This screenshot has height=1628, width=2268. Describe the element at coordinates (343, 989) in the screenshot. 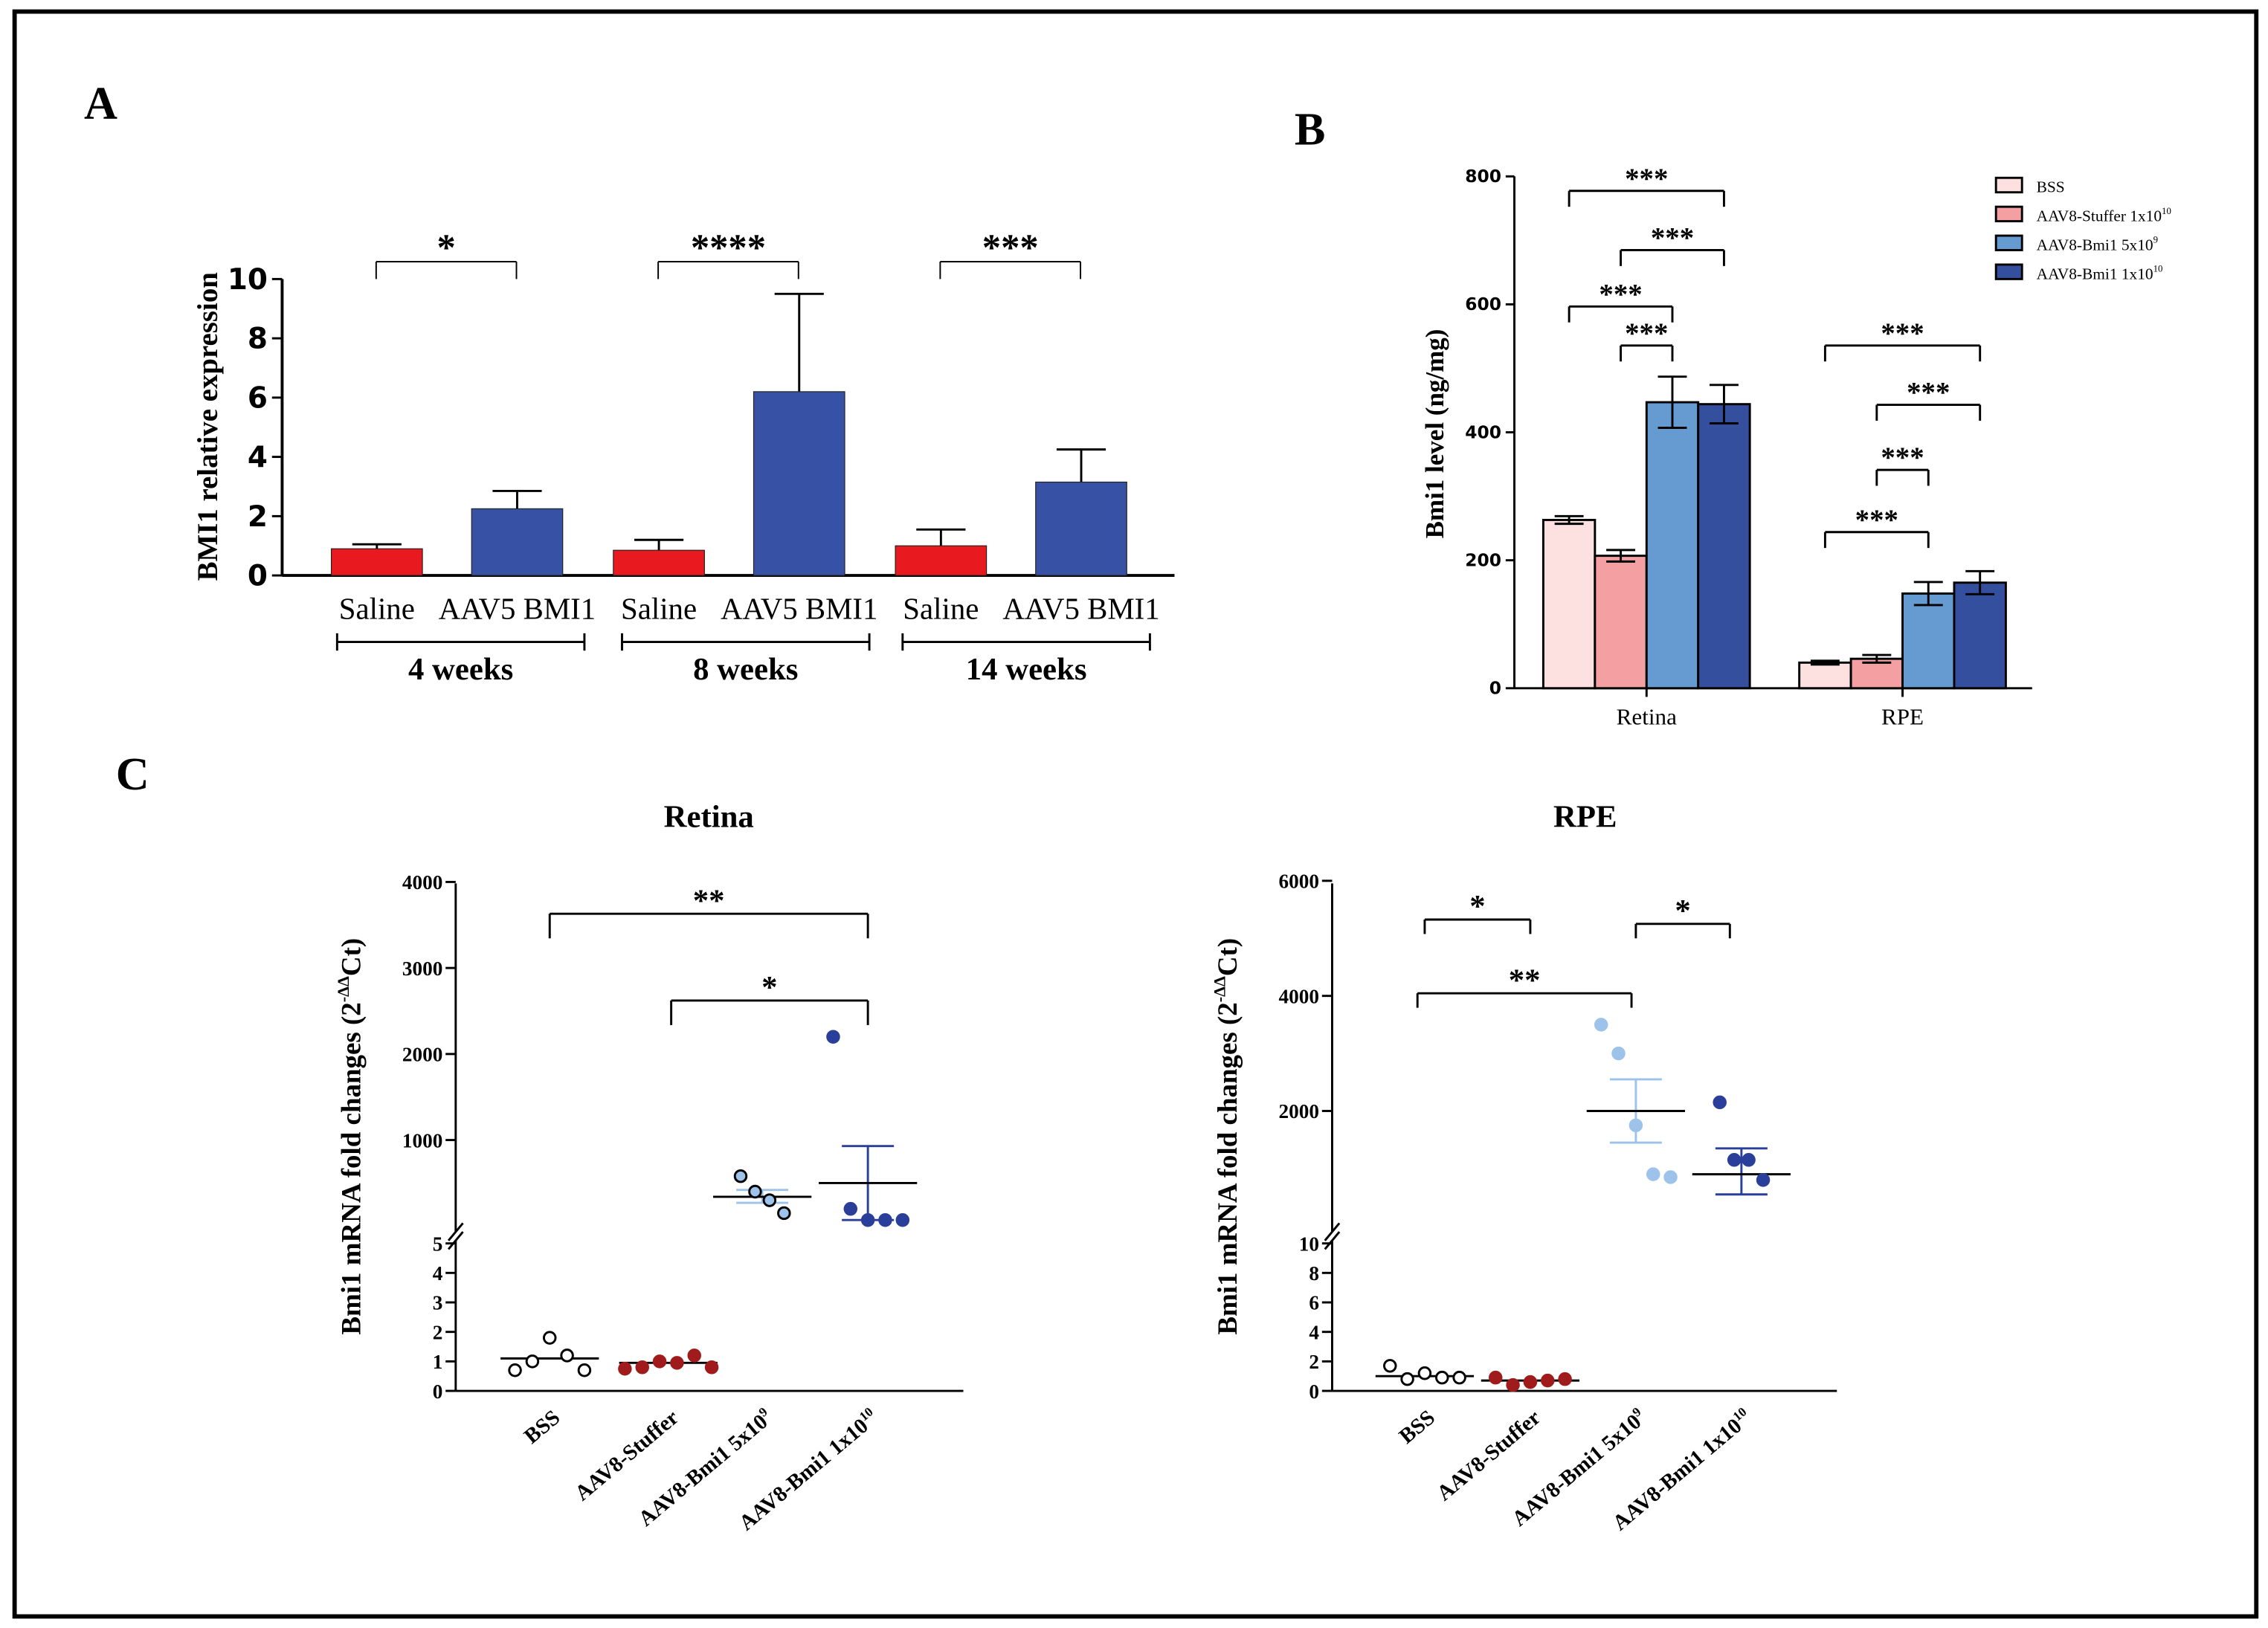

I see `superscript: -ΔΔ` at that location.